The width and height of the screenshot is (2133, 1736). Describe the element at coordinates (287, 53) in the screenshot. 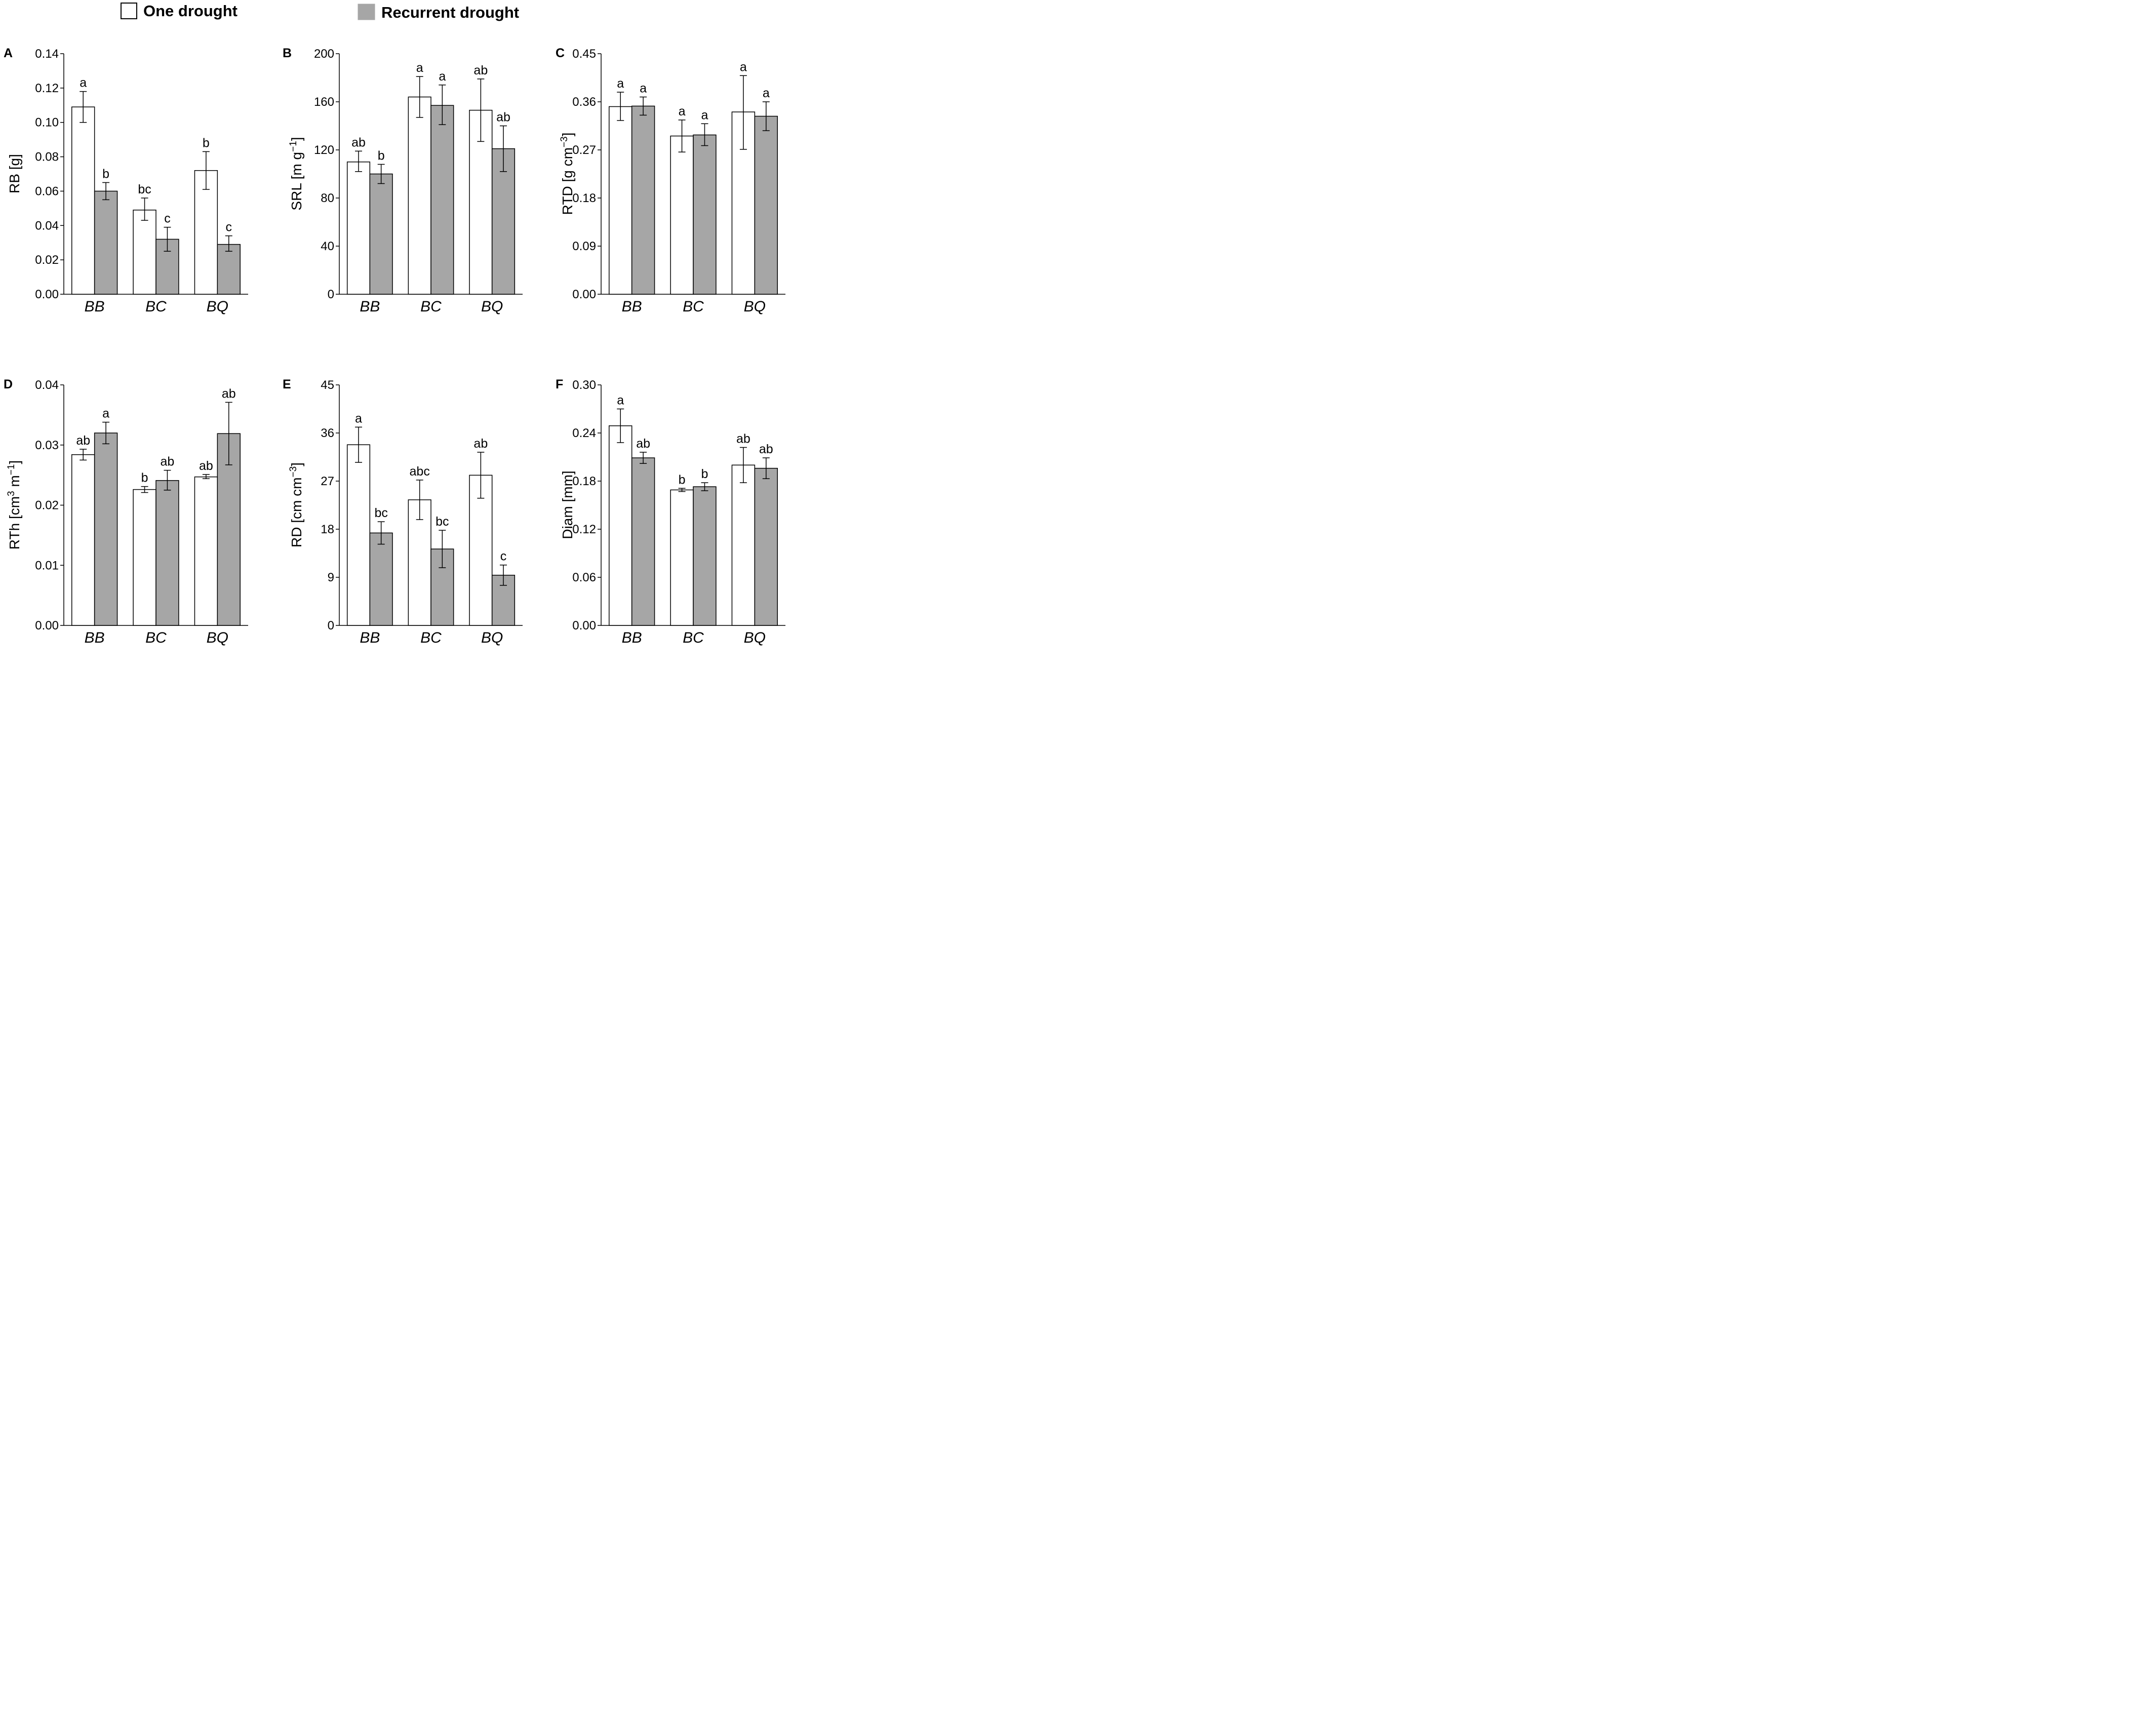

I see `panel-letter: B` at that location.